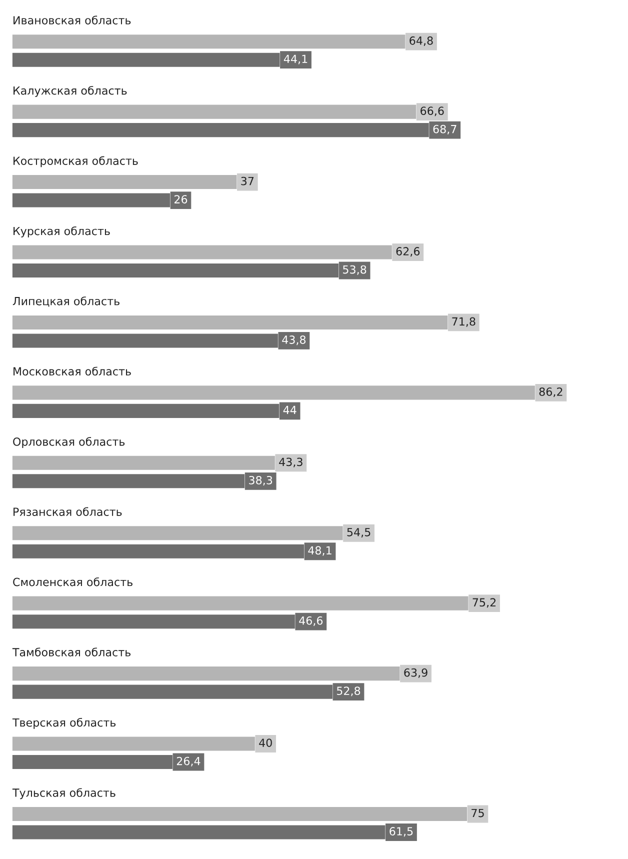  What do you see at coordinates (181, 199) in the screenshot?
I see `data-label: 26` at bounding box center [181, 199].